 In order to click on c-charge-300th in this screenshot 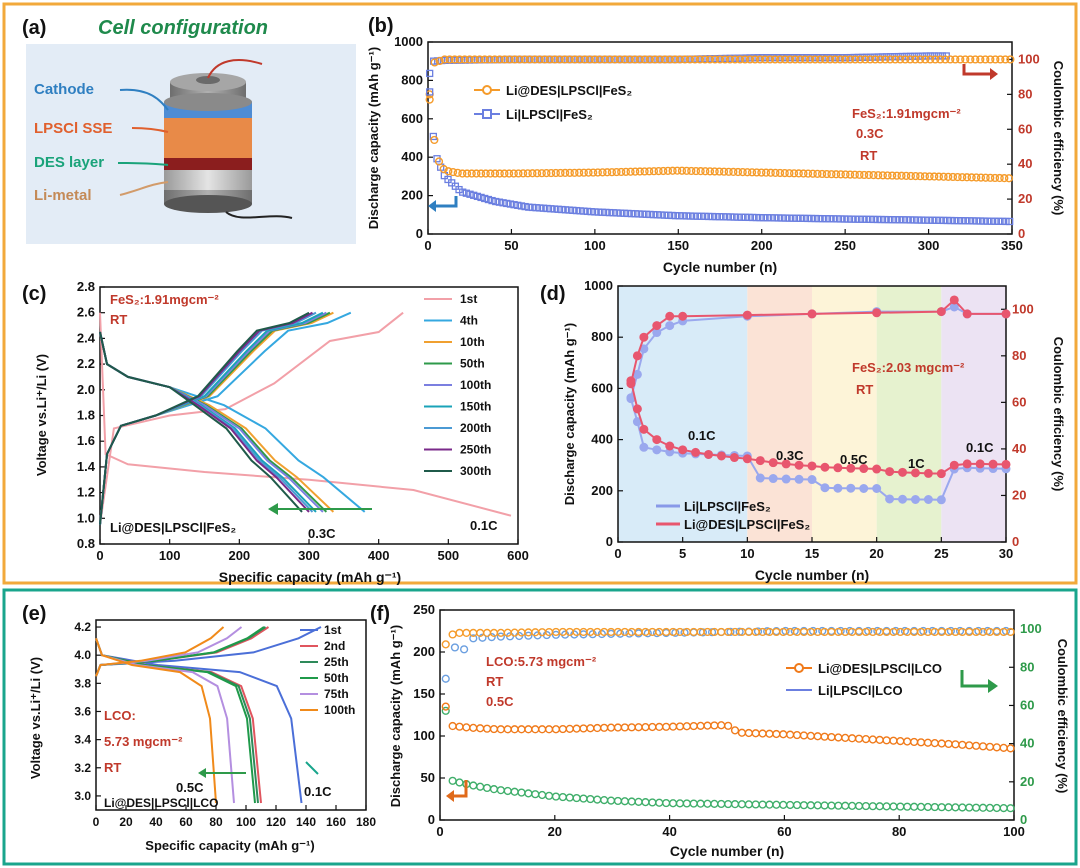, I will do `click(204, 418)`.